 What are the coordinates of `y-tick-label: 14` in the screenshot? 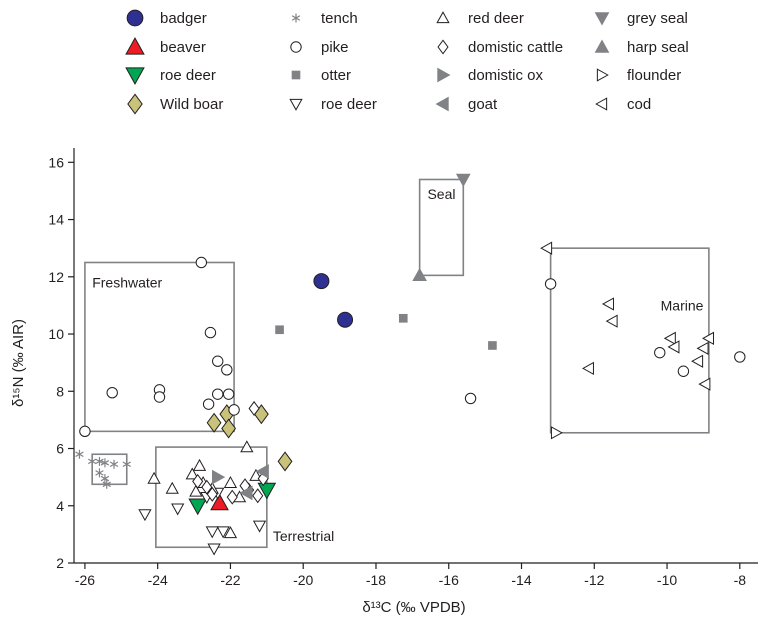 It's located at (56, 220).